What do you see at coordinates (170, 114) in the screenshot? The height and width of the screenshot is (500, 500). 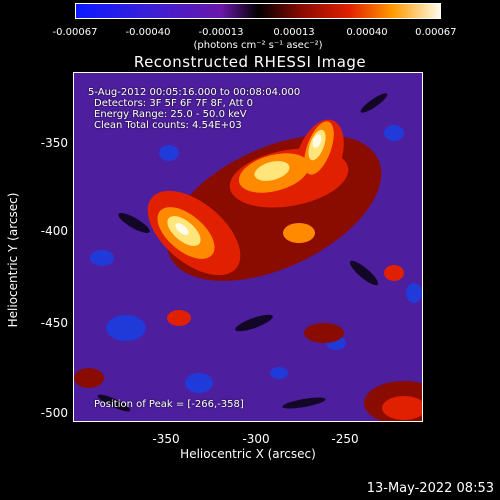 I see `energy-range-text: Energy Range: 25.0 - 50.0 keV` at bounding box center [170, 114].